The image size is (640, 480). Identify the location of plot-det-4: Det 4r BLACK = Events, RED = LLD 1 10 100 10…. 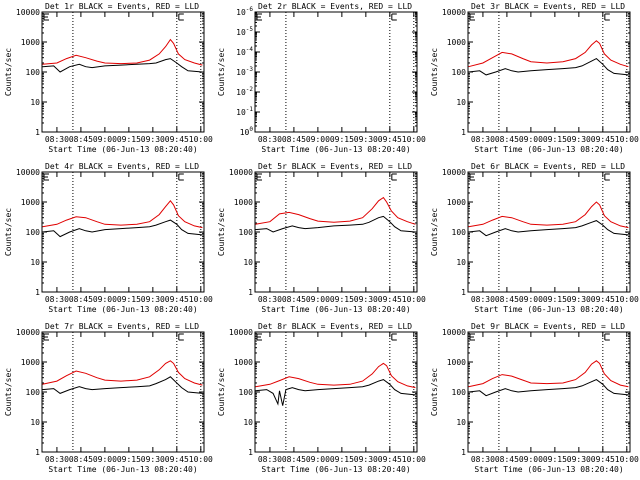
(108, 238).